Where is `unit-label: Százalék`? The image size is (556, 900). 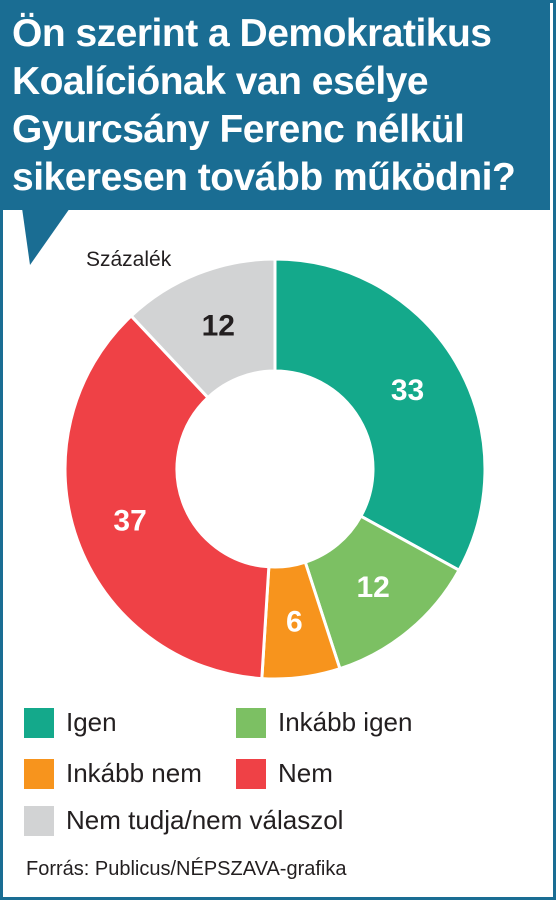
unit-label: Százalék is located at coordinates (129, 259).